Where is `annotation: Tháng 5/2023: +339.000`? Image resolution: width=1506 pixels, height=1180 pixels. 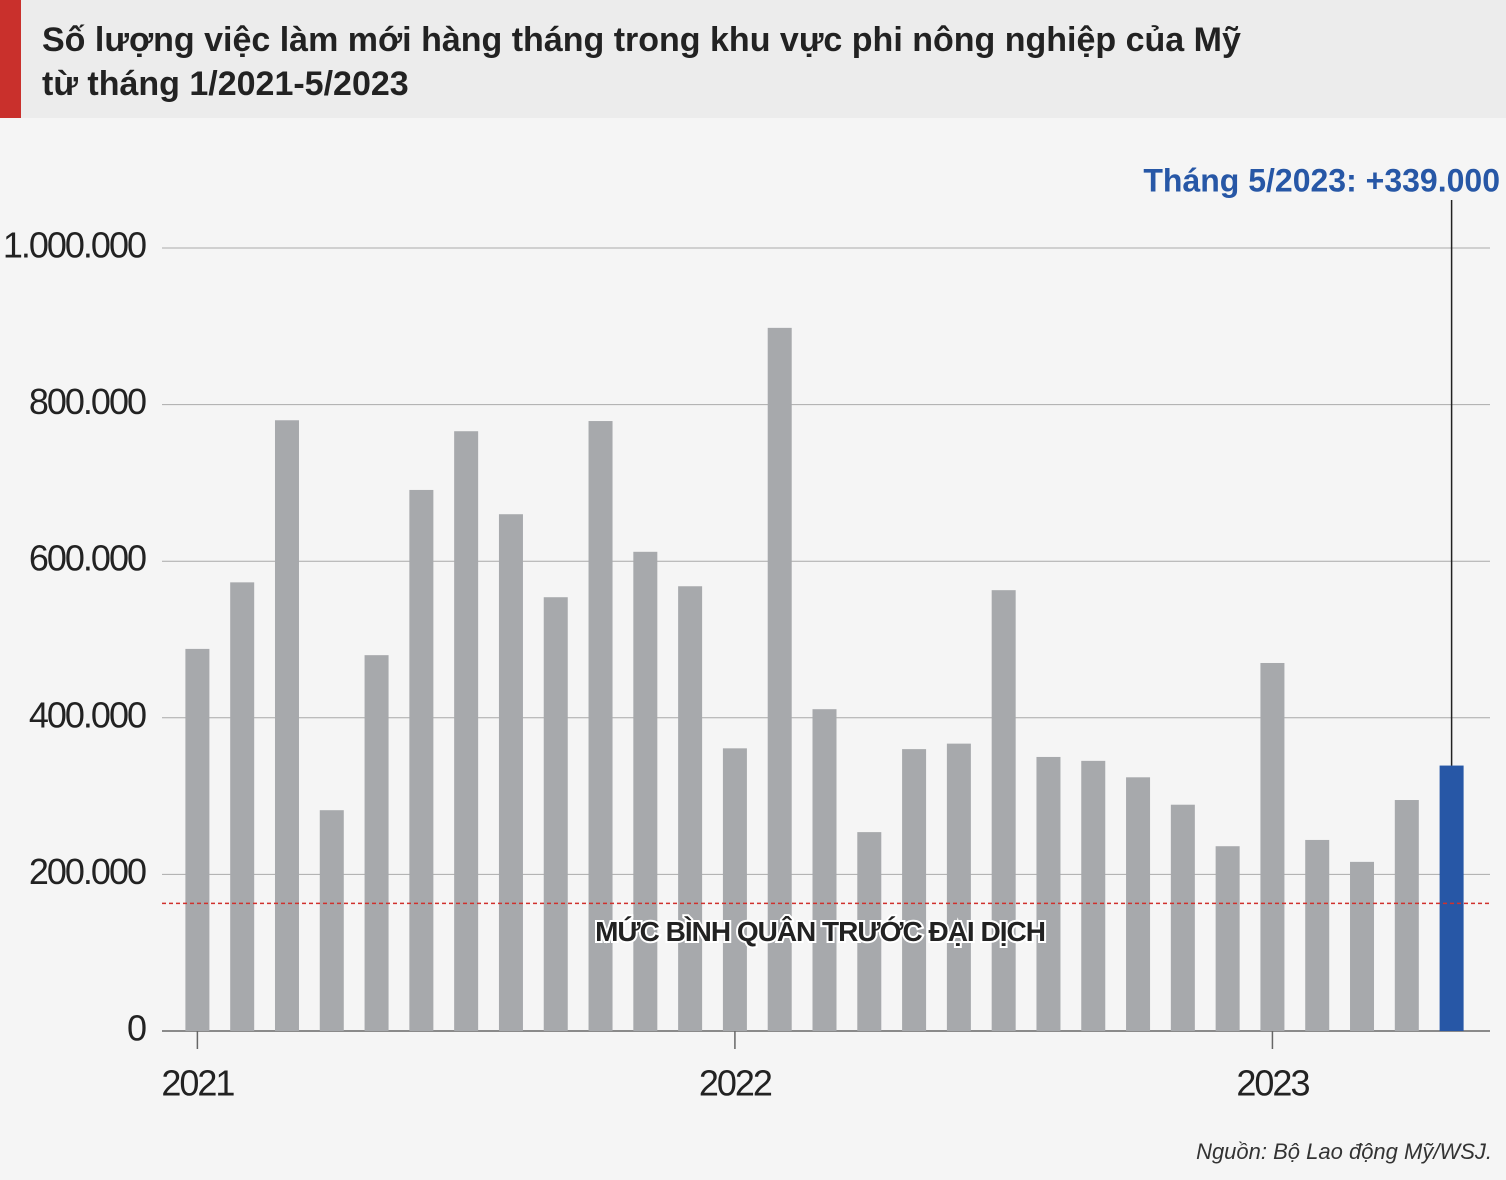 annotation: Tháng 5/2023: +339.000 is located at coordinates (1321, 180).